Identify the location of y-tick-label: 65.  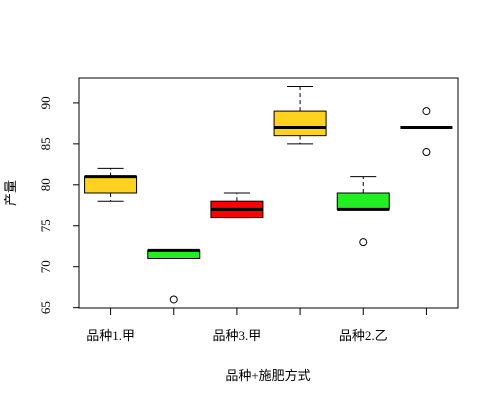
(45, 307).